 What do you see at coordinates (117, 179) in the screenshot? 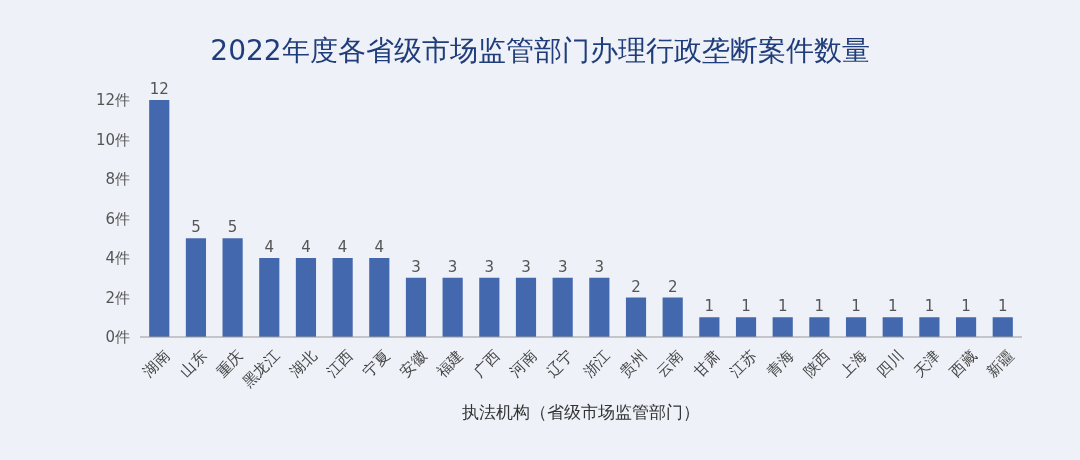
I see `y-tick-label: 8件` at bounding box center [117, 179].